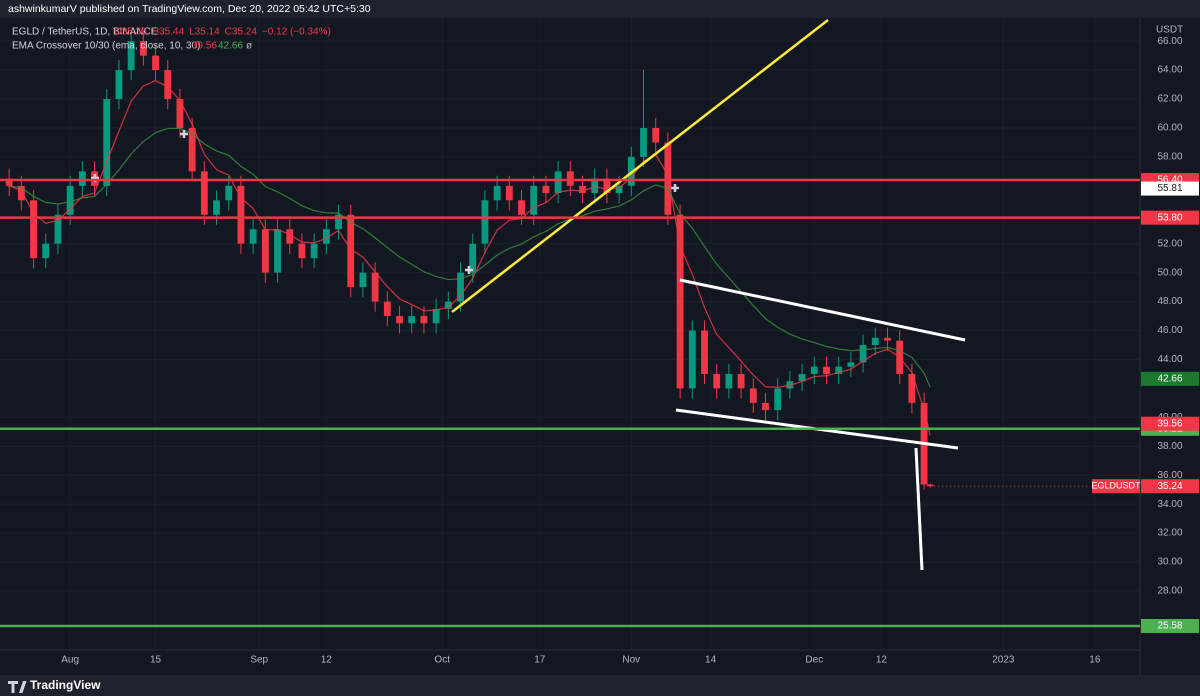 Image resolution: width=1200 pixels, height=696 pixels. What do you see at coordinates (711, 660) in the screenshot?
I see `x-tick-label: 14` at bounding box center [711, 660].